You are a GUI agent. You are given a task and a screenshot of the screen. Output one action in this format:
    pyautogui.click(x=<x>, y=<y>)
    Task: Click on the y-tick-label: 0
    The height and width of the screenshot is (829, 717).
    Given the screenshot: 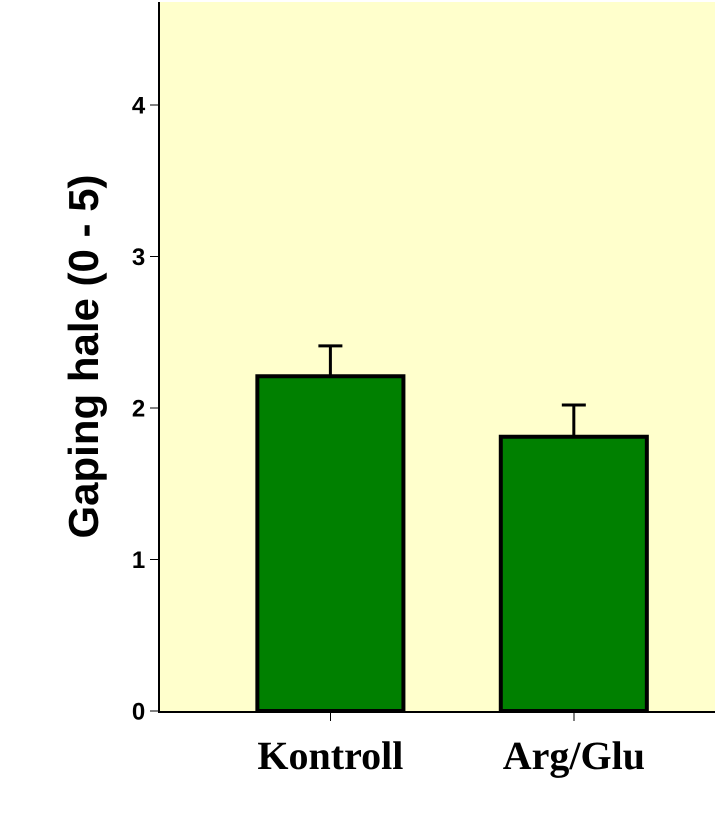 What is the action you would take?
    pyautogui.click(x=139, y=712)
    